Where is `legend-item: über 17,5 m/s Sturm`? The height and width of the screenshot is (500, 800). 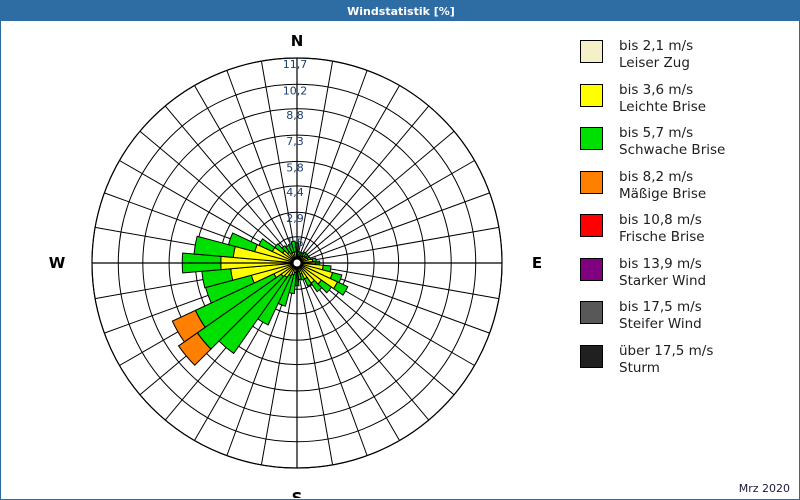
legend-item: über 17,5 m/s Sturm is located at coordinates (686, 360).